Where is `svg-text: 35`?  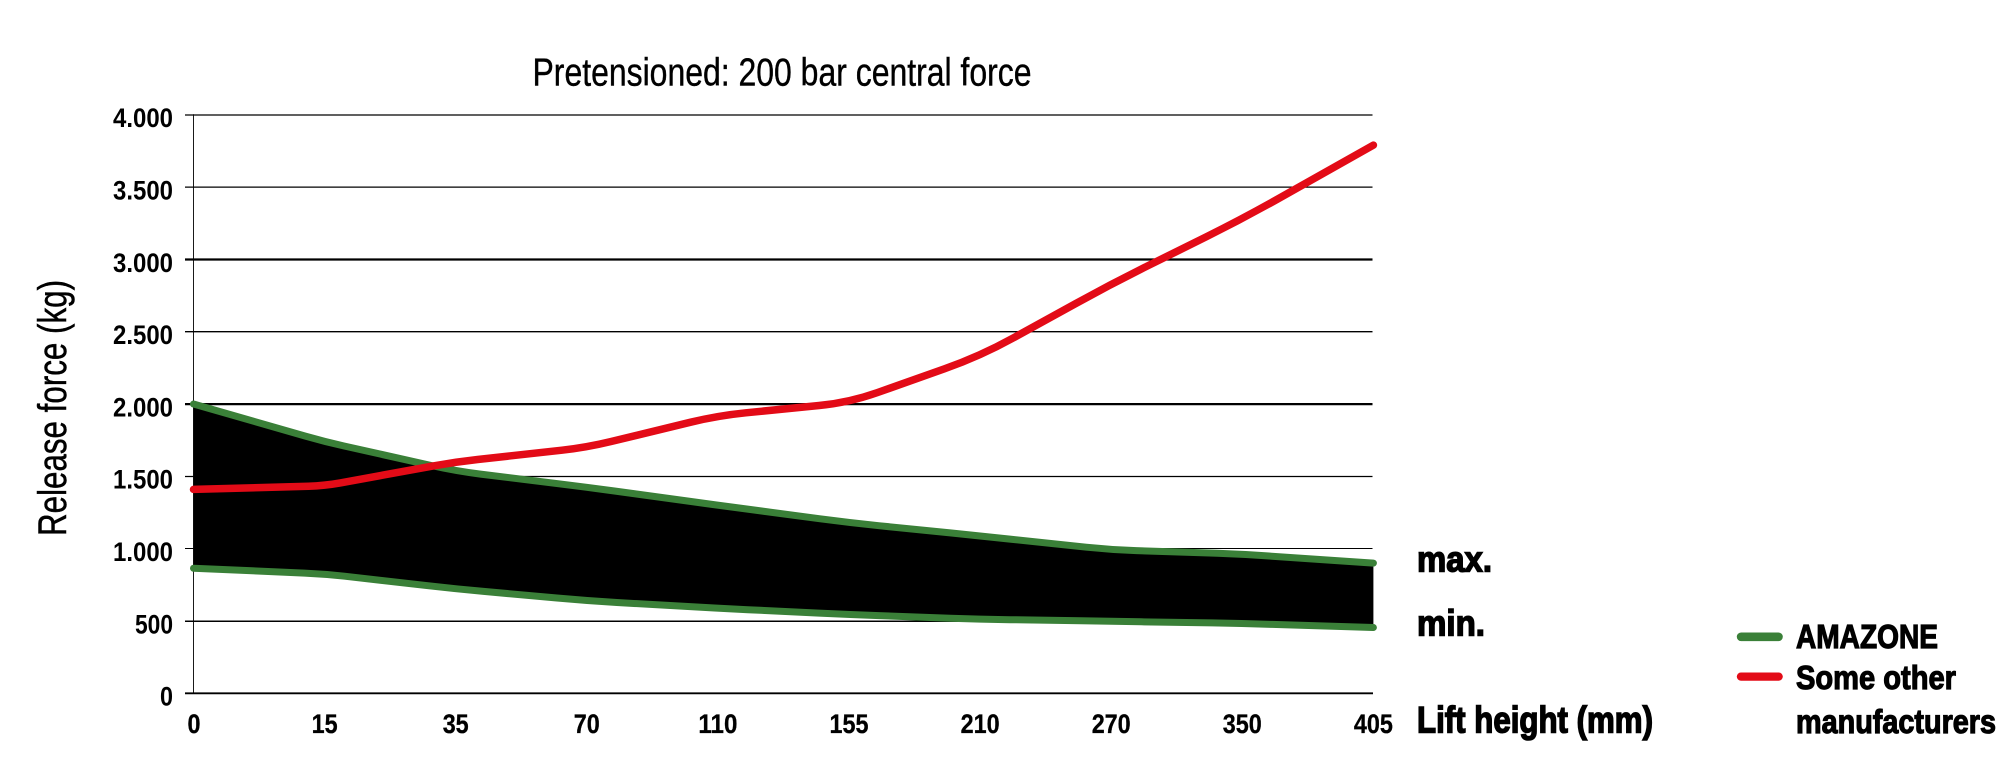 svg-text: 35 is located at coordinates (456, 724).